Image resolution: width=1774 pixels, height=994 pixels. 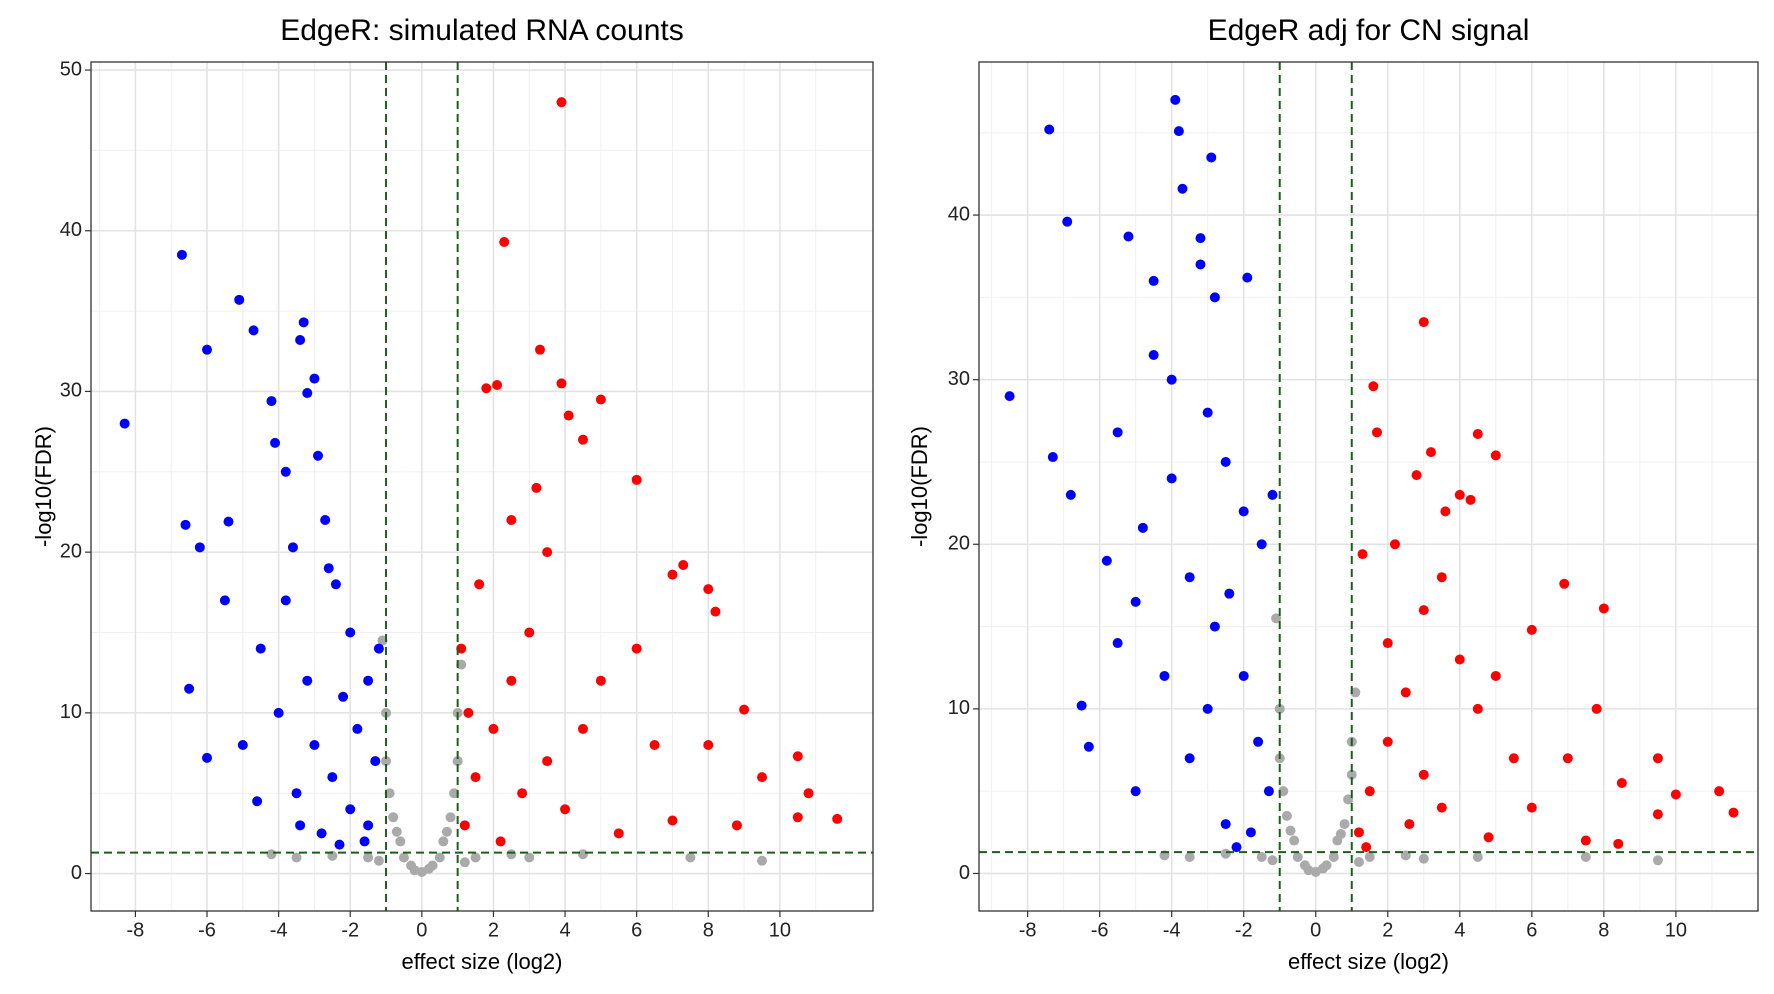 I want to click on y-tick-label: 20, so click(x=71, y=551).